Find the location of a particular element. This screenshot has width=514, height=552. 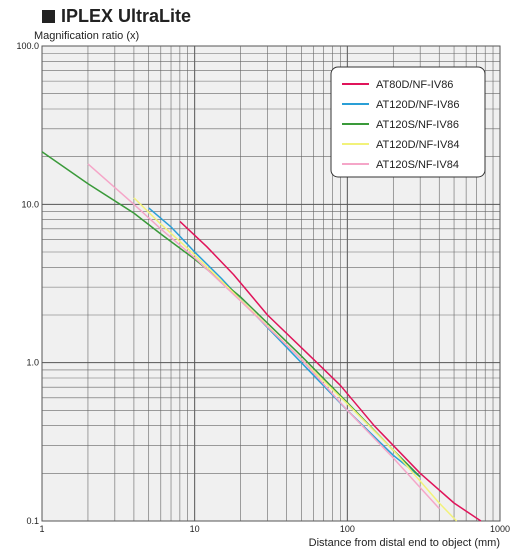

legend-label: AT80D/NF-IV86 is located at coordinates (414, 85).